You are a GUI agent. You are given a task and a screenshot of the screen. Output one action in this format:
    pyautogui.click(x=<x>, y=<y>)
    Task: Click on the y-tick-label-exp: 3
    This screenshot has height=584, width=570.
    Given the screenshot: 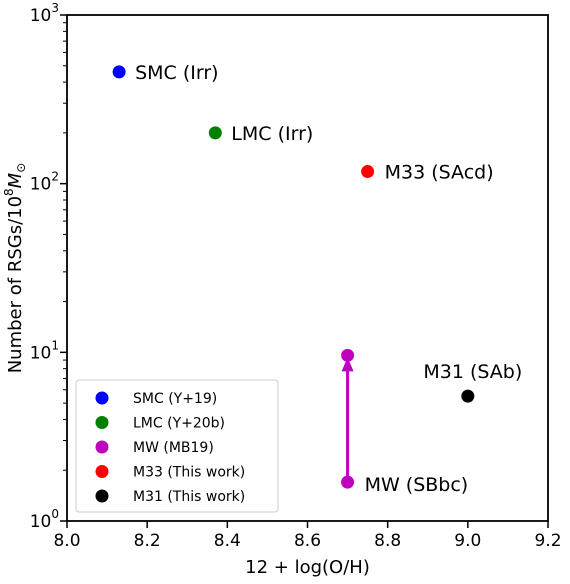 What is the action you would take?
    pyautogui.click(x=55, y=8)
    